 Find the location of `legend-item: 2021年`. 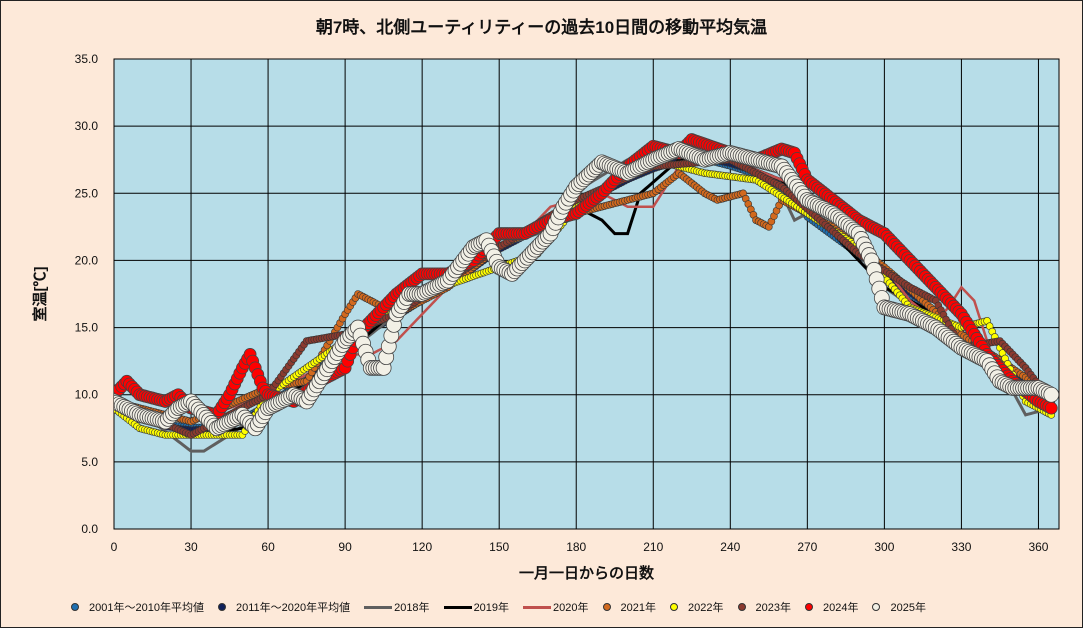

legend-item: 2021年 is located at coordinates (629, 607).